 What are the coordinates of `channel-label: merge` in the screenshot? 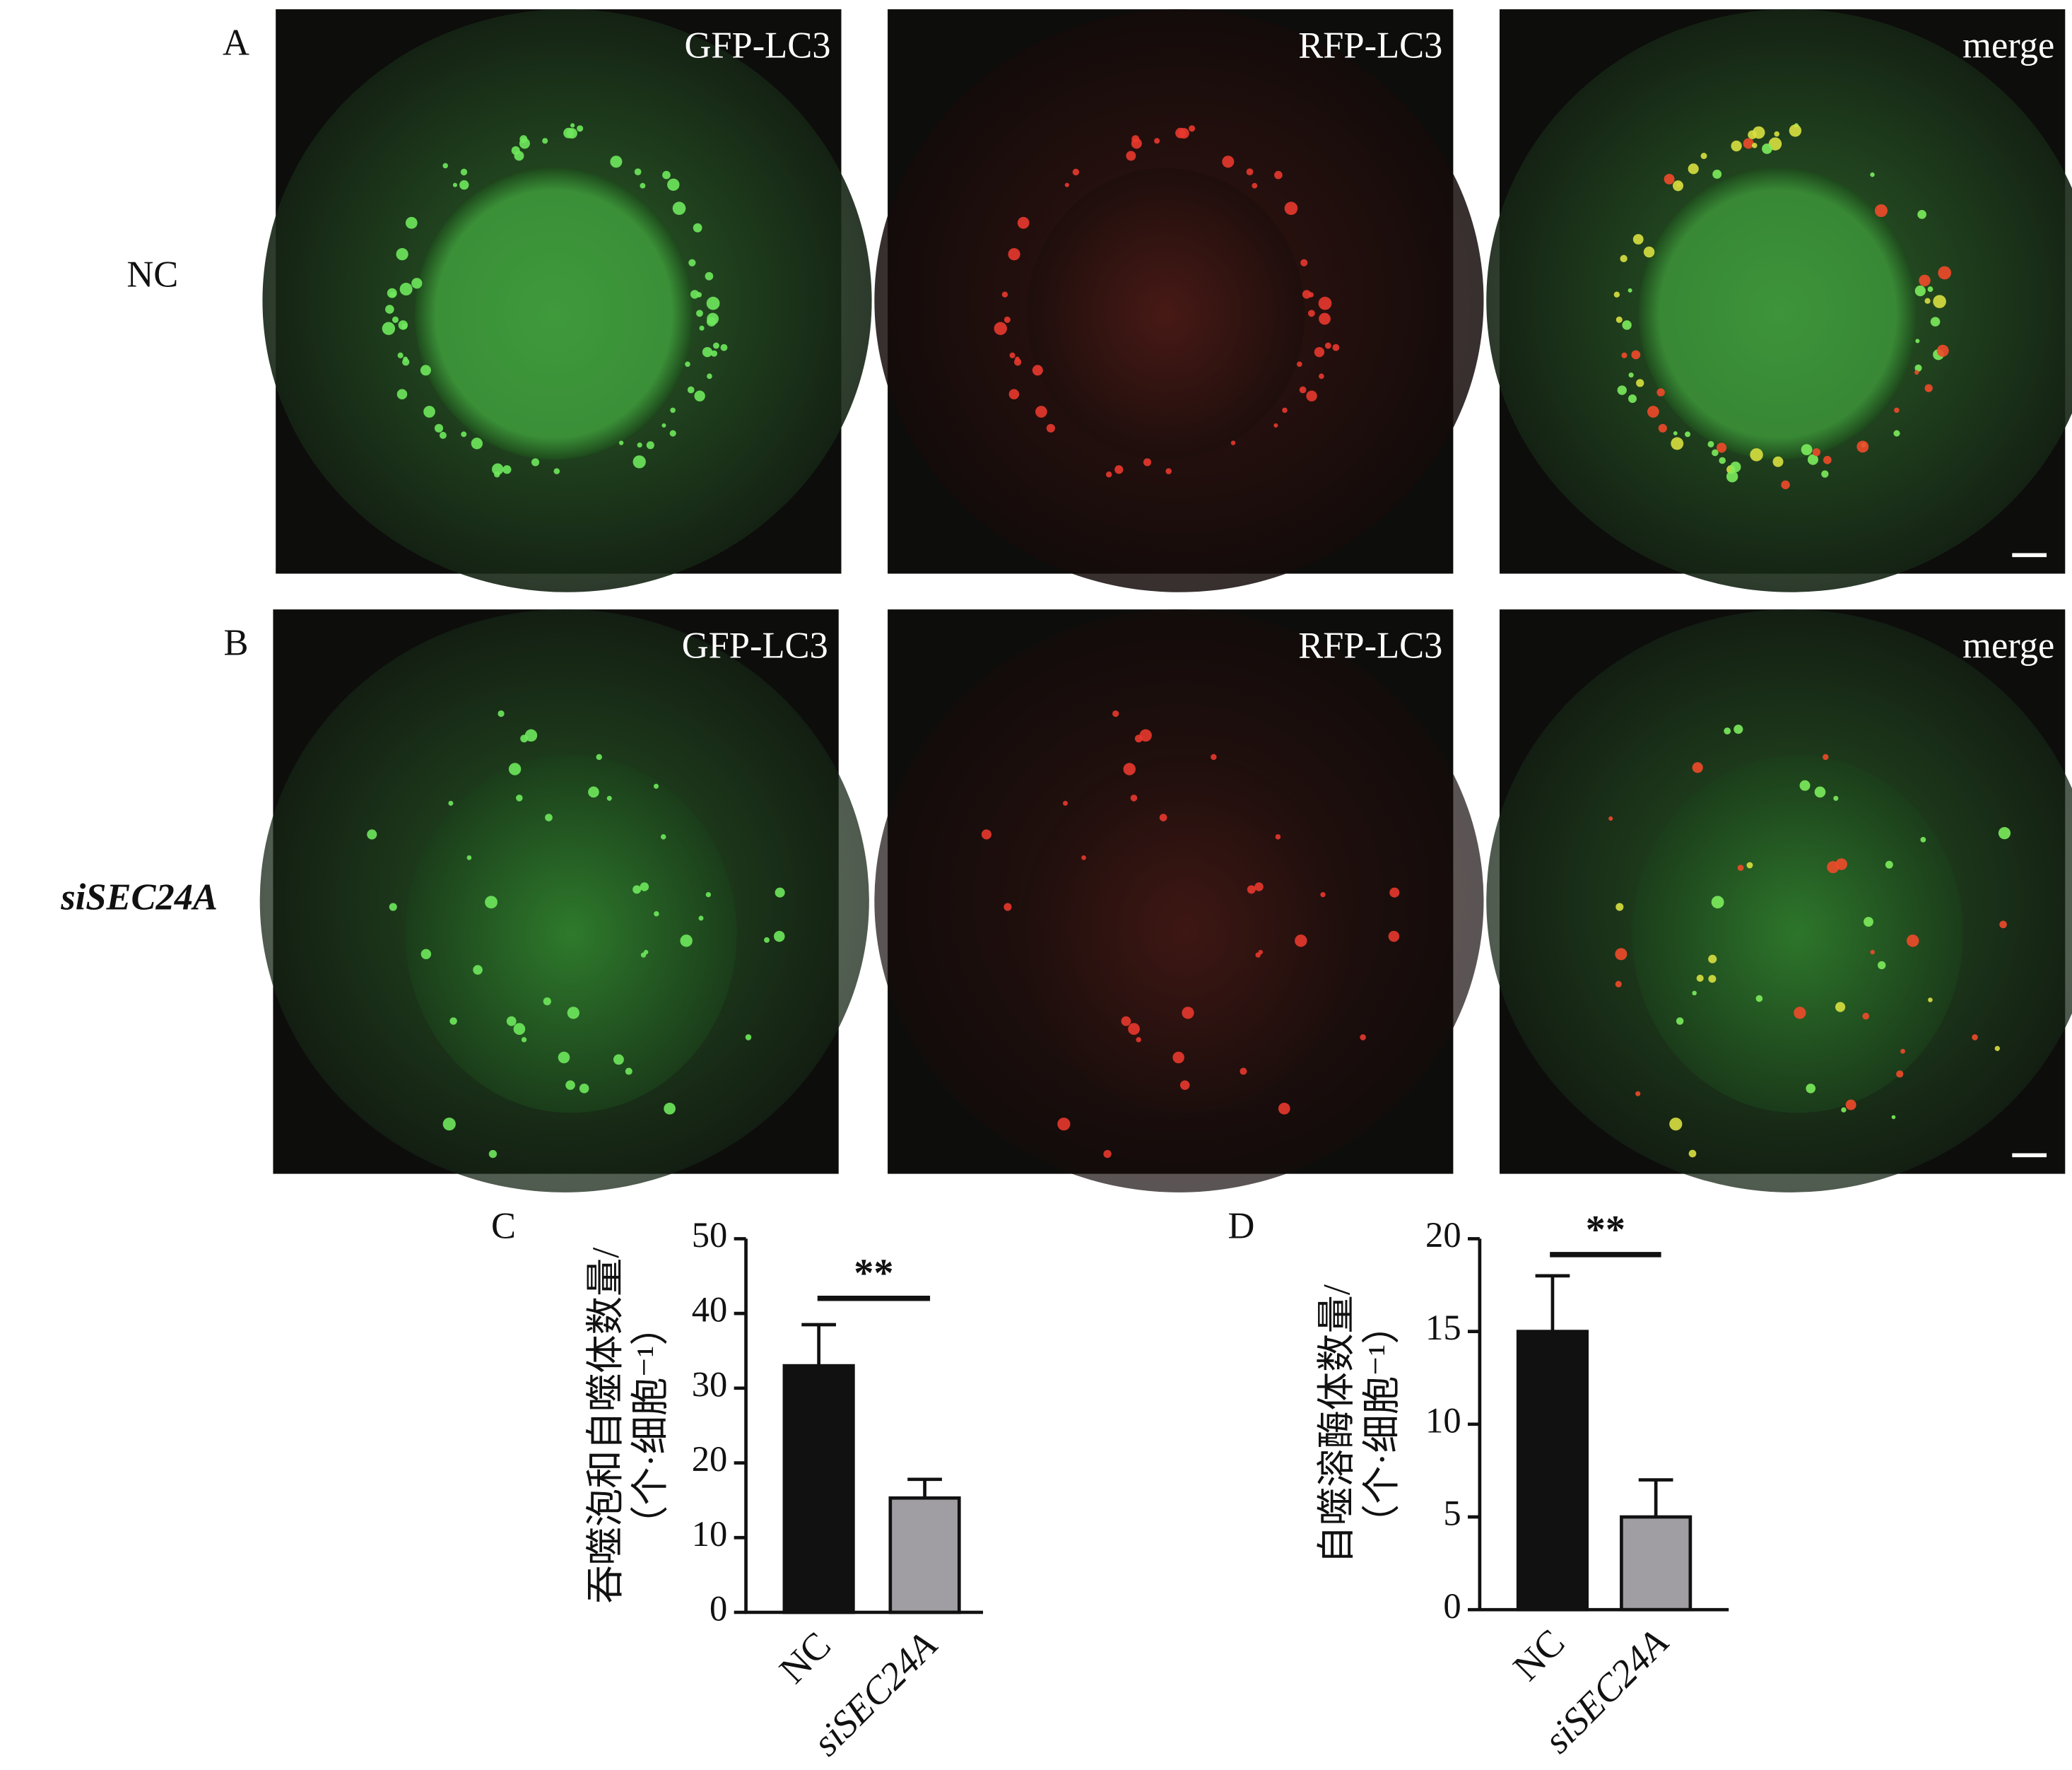 It's located at (2008, 46).